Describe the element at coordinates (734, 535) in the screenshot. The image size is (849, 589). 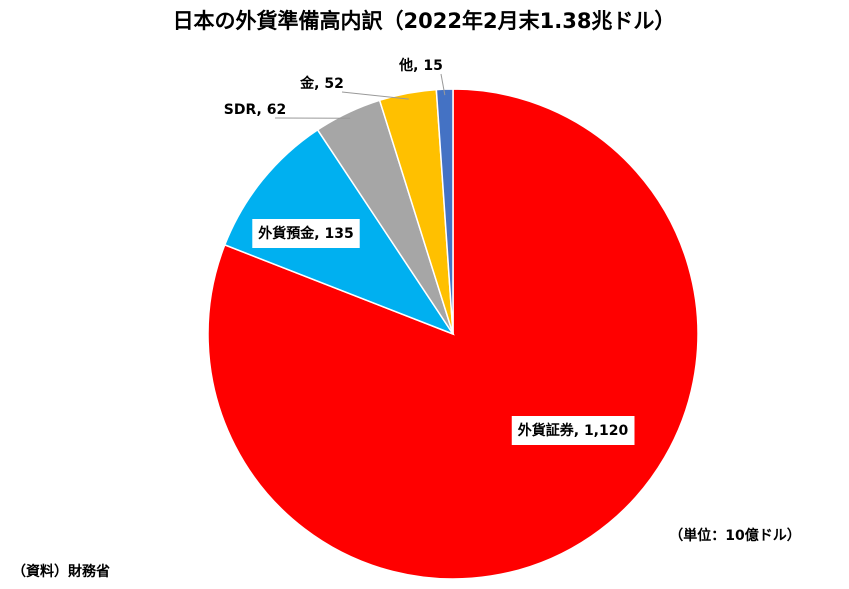
I see `unit-note: （単位：10億ドル）` at that location.